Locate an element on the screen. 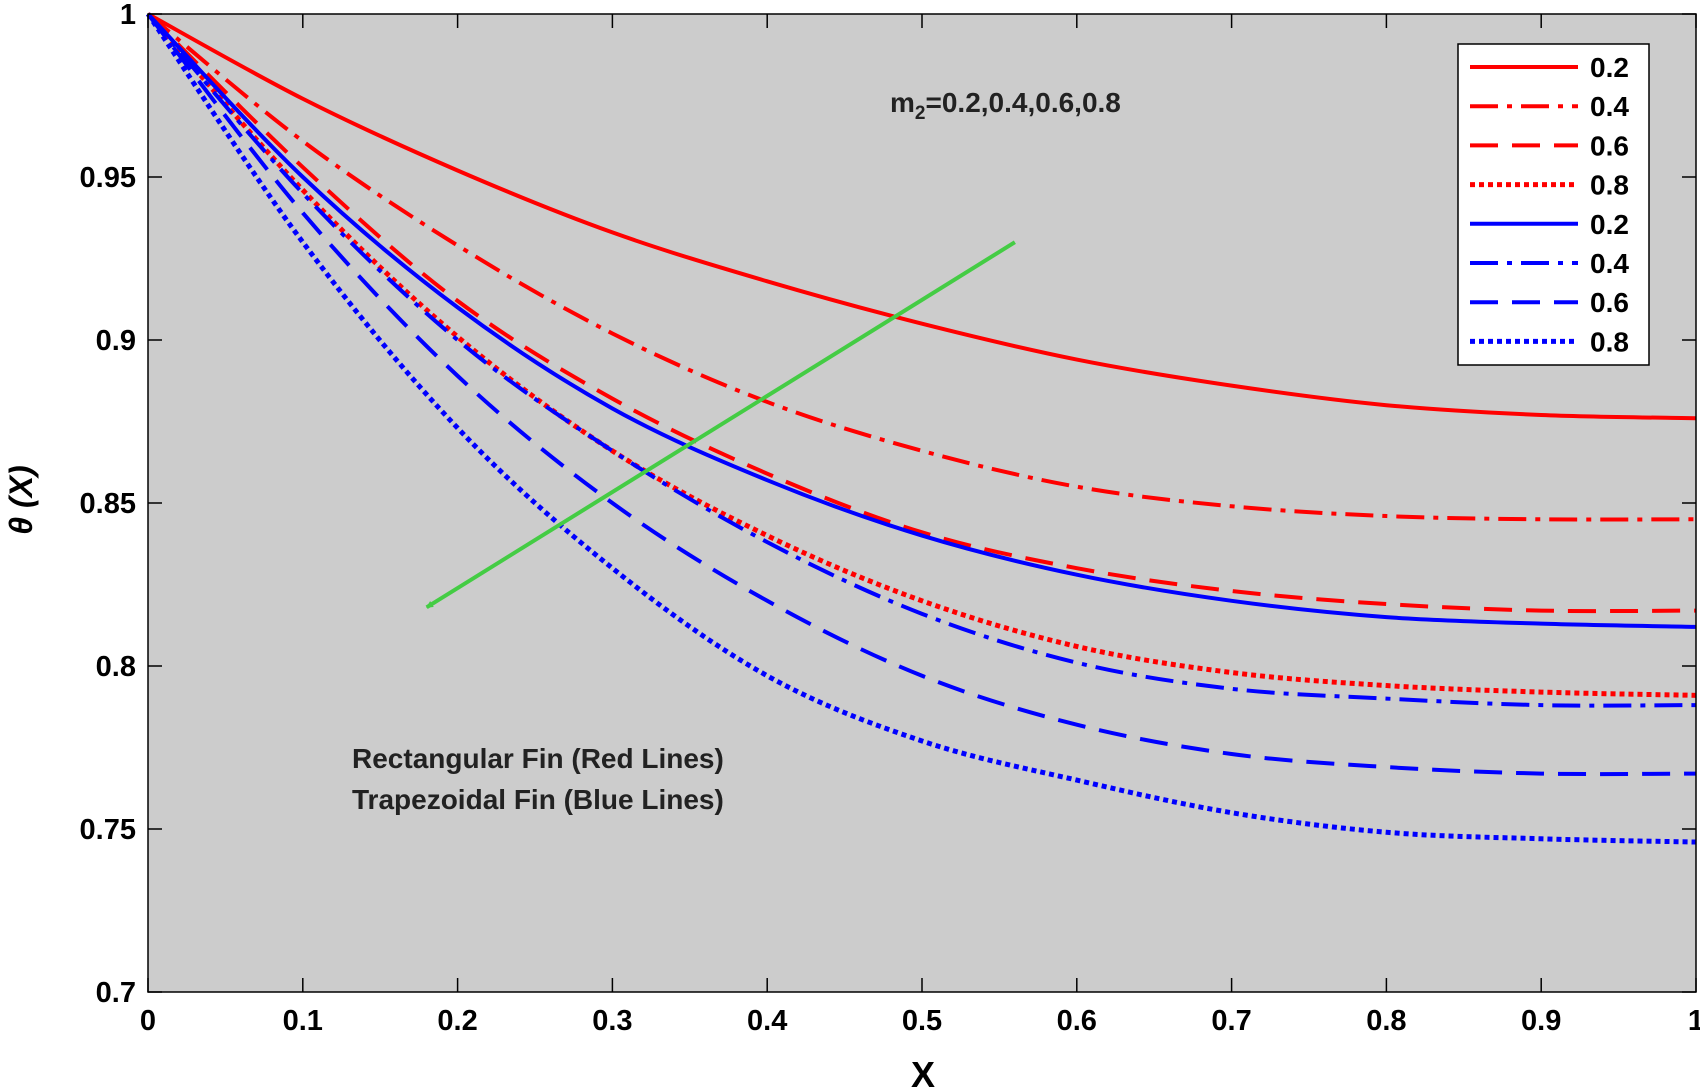 The width and height of the screenshot is (1700, 1090). y-tick-label: 0.75 is located at coordinates (108, 830).